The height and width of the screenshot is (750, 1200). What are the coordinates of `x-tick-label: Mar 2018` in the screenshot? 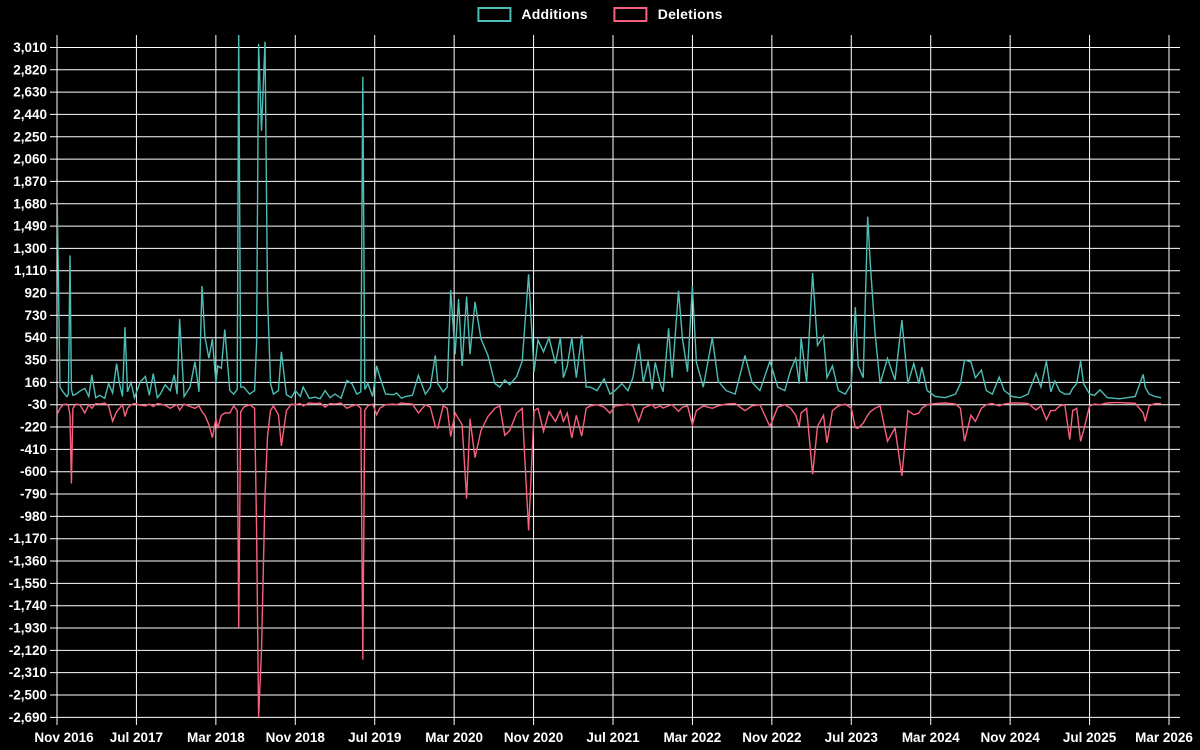 It's located at (216, 737).